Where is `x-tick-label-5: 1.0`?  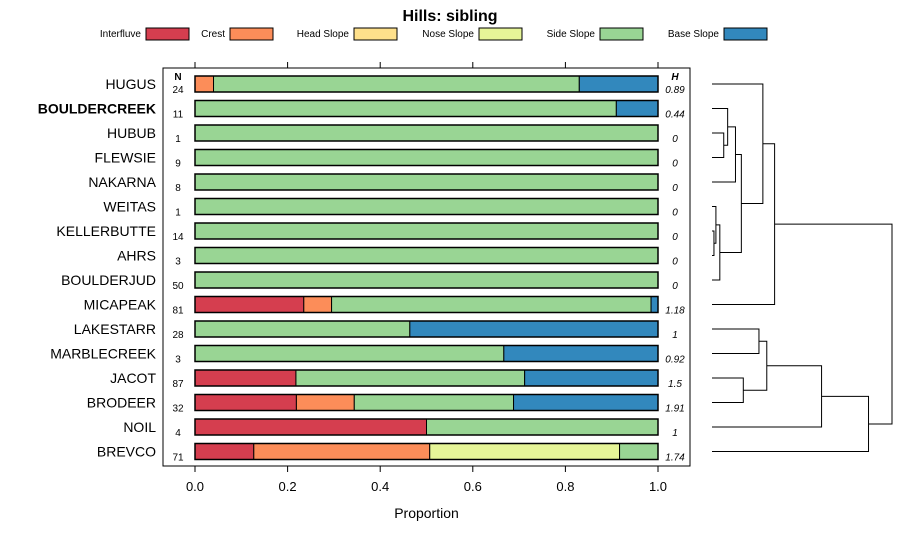 x-tick-label-5: 1.0 is located at coordinates (658, 486).